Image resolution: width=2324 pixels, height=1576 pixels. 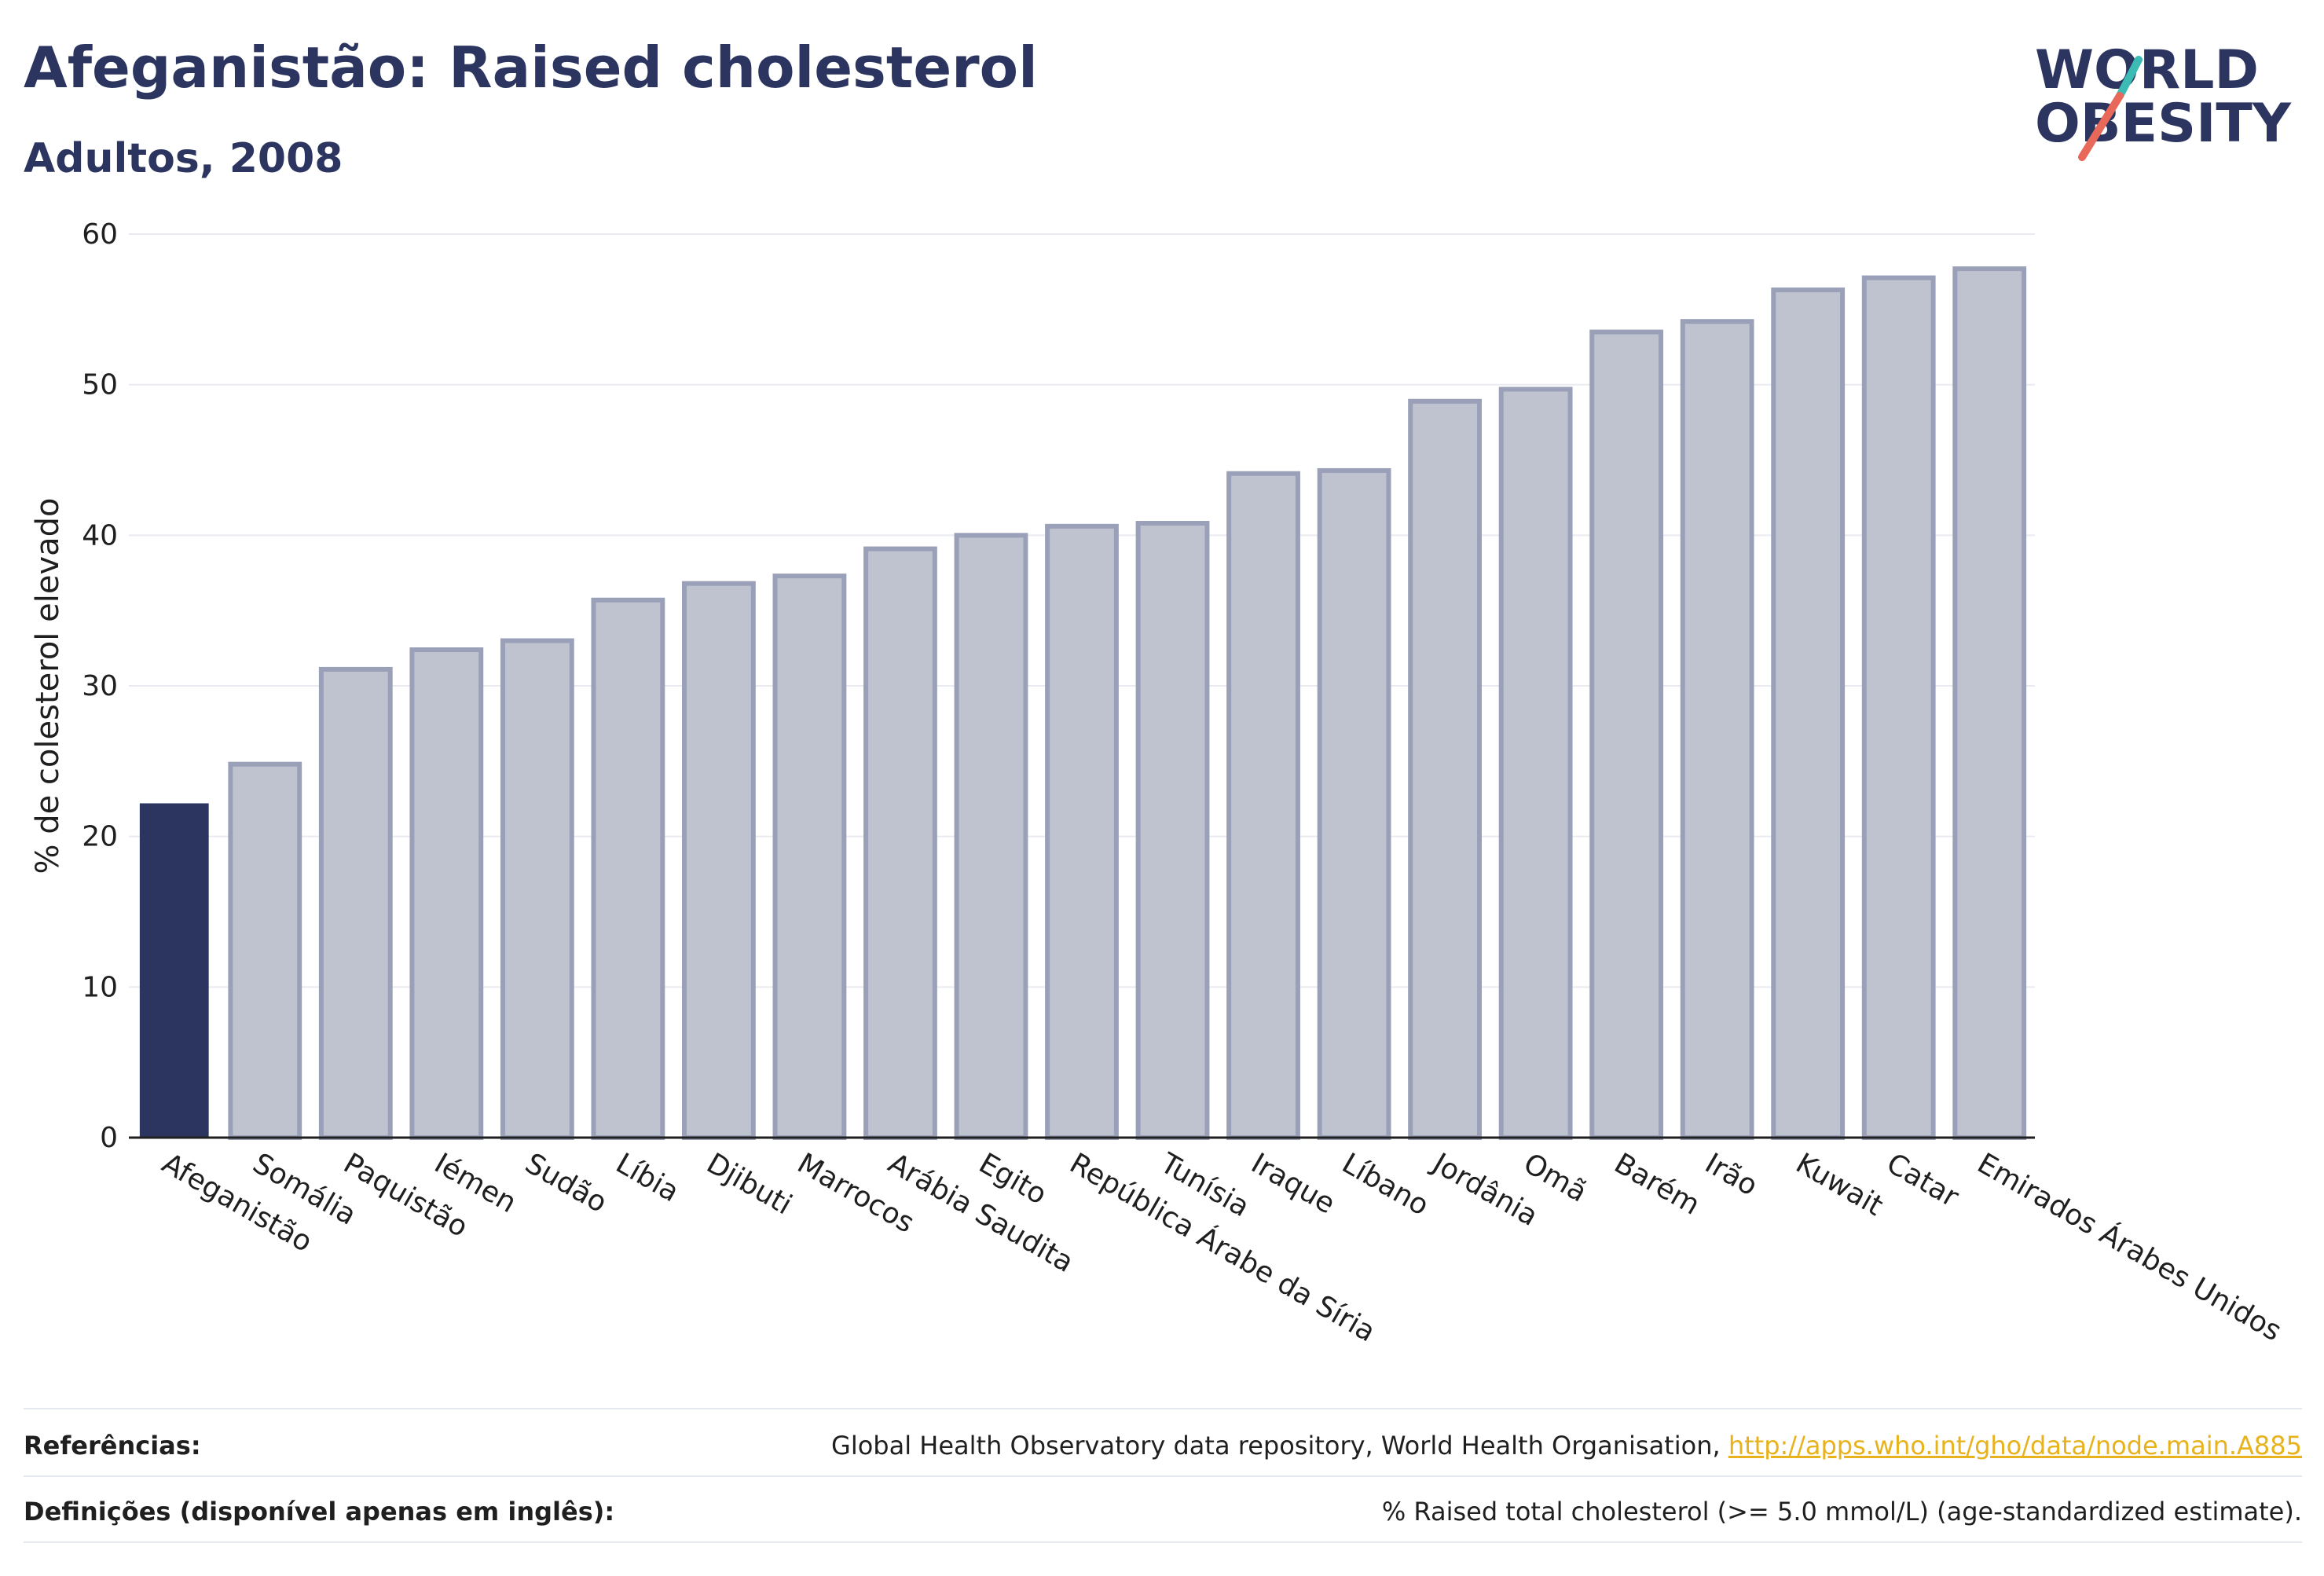 What do you see at coordinates (1385, 1184) in the screenshot?
I see `x-tick-label: Líbano` at bounding box center [1385, 1184].